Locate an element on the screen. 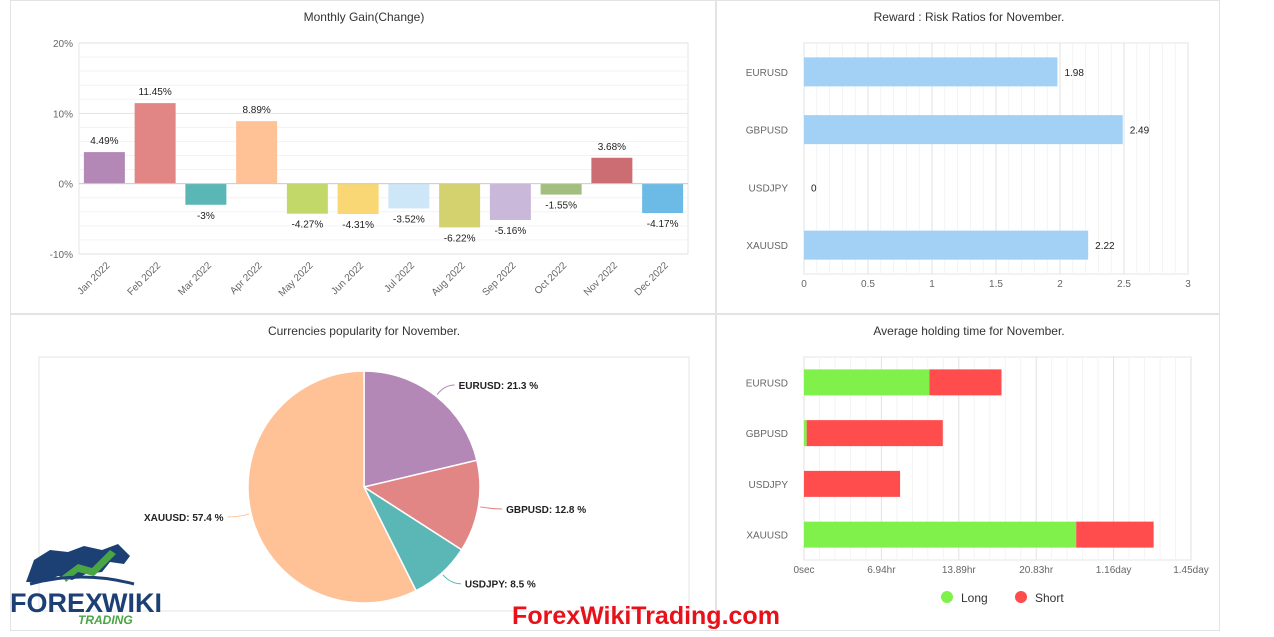 This screenshot has width=1274, height=637. data-label: -3.52% is located at coordinates (409, 219).